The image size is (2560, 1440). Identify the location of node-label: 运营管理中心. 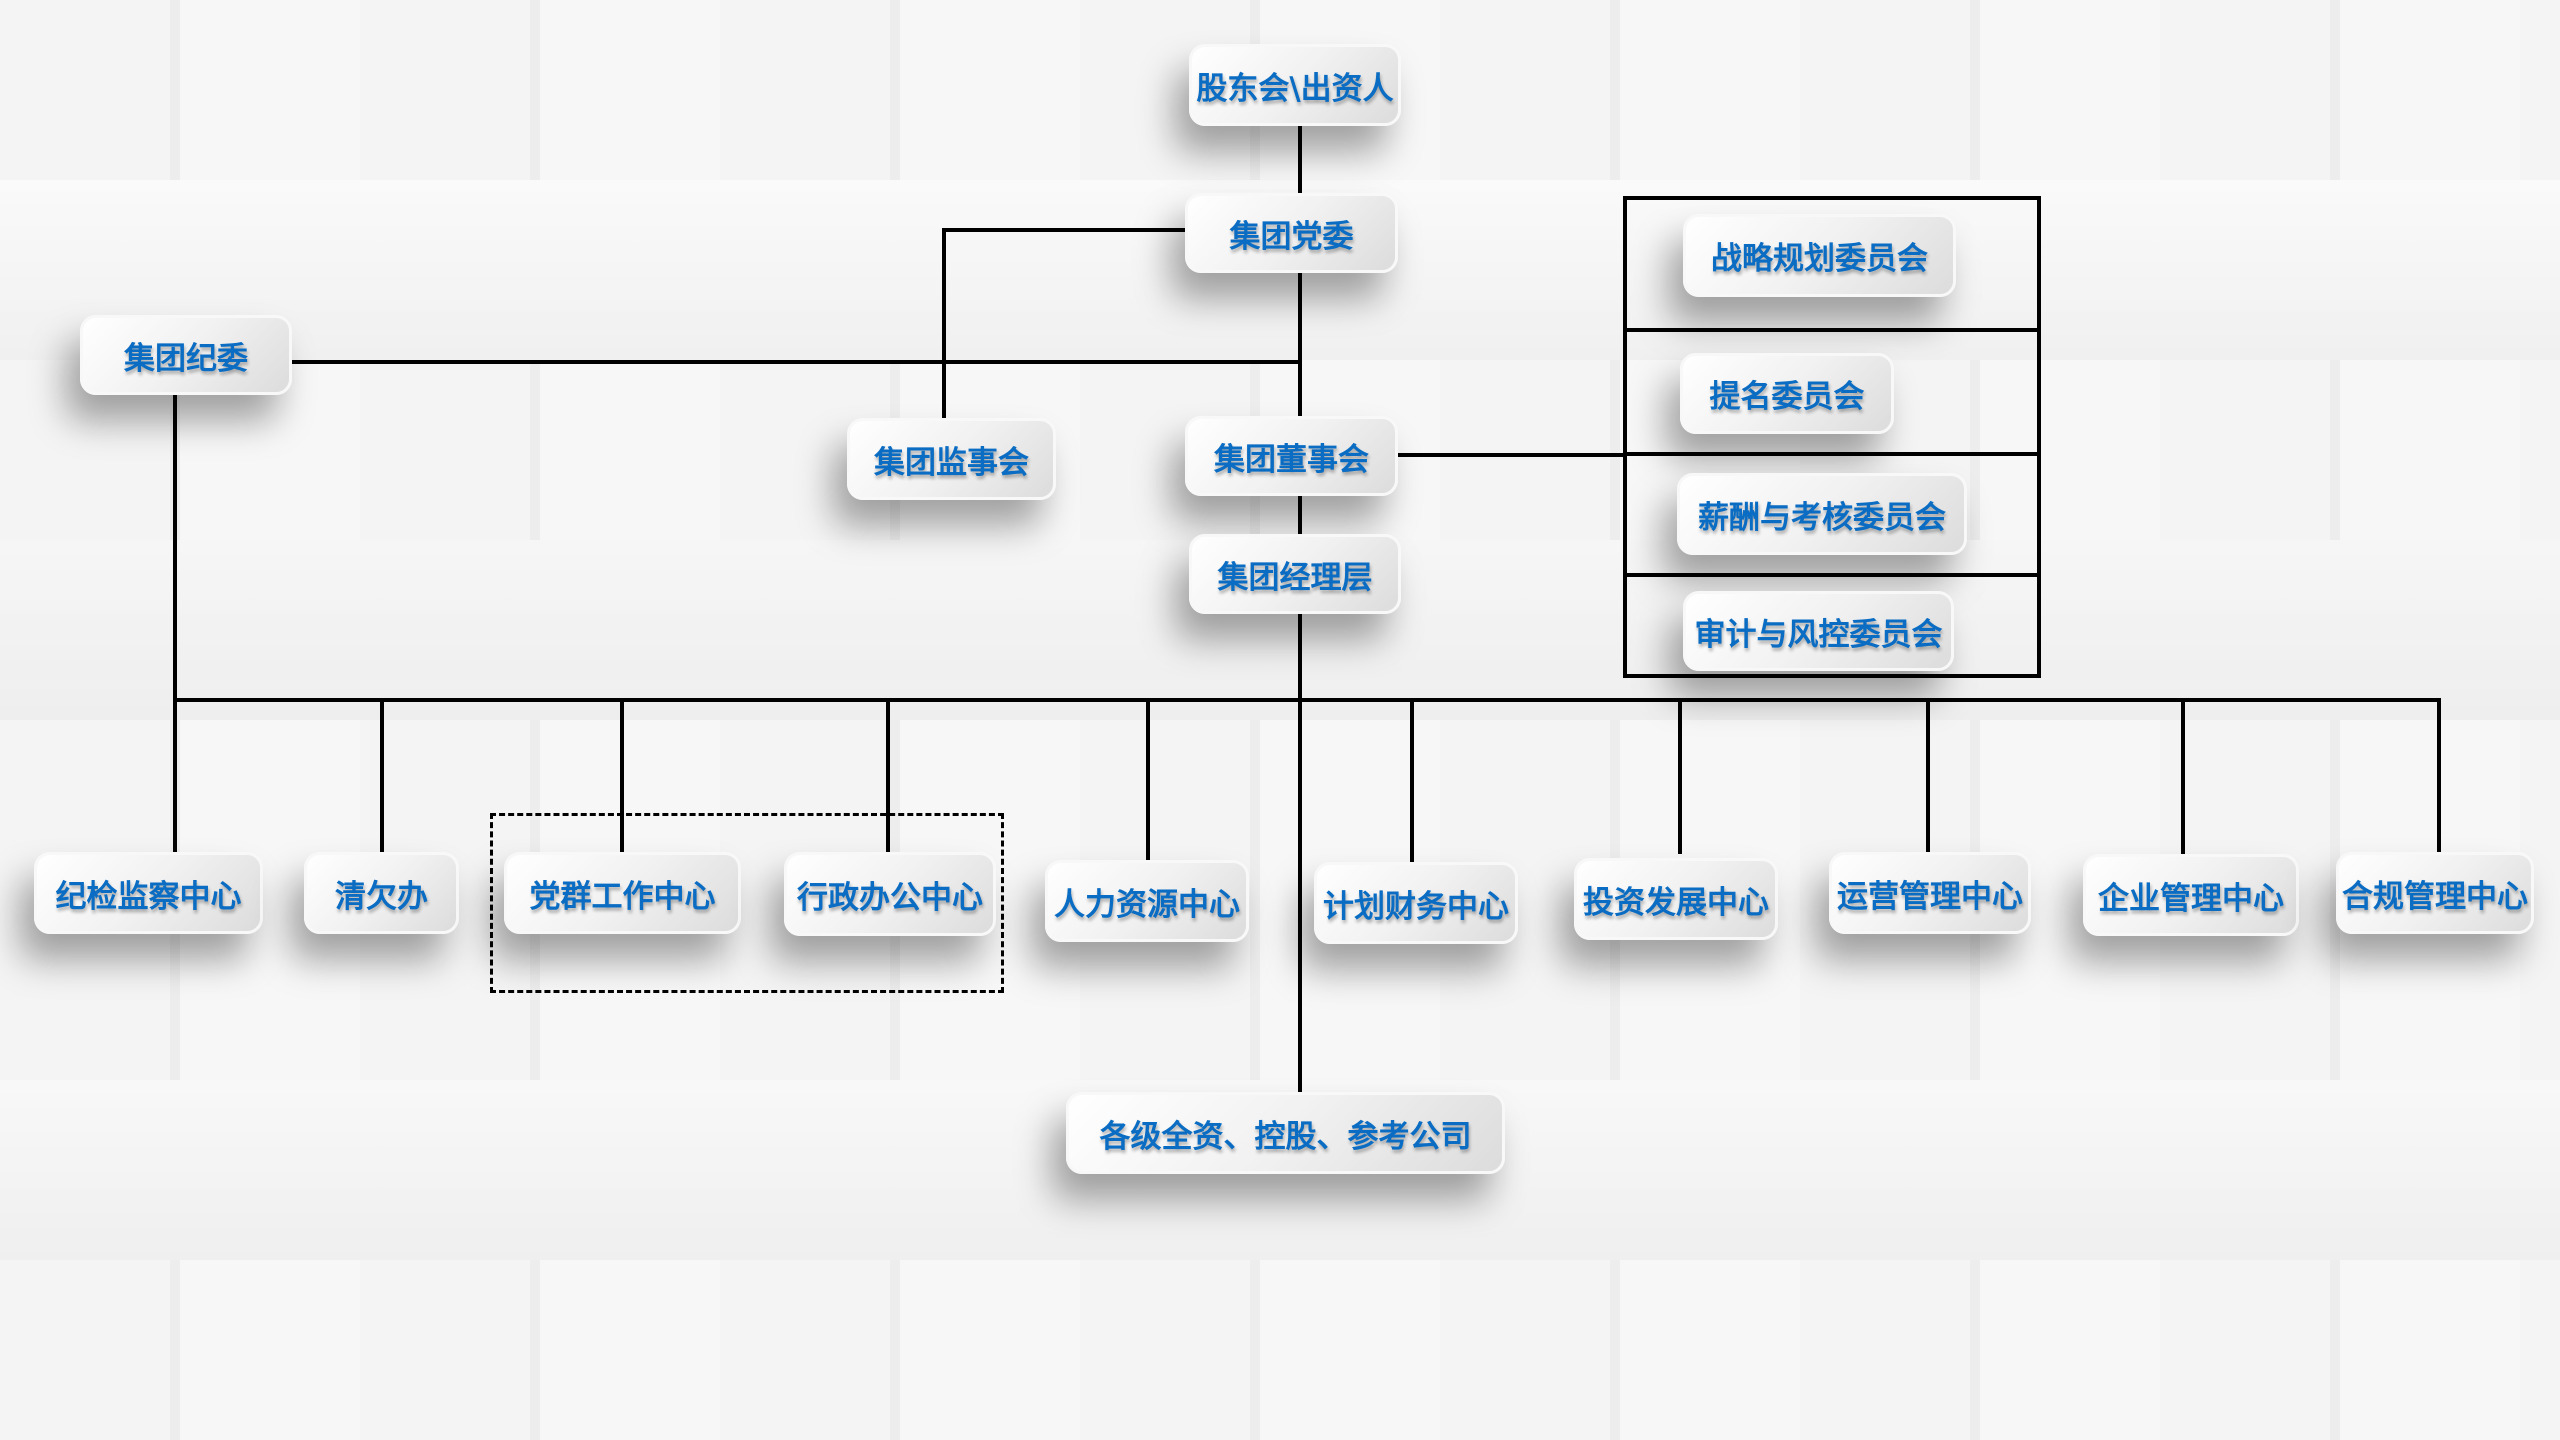
(1930, 896).